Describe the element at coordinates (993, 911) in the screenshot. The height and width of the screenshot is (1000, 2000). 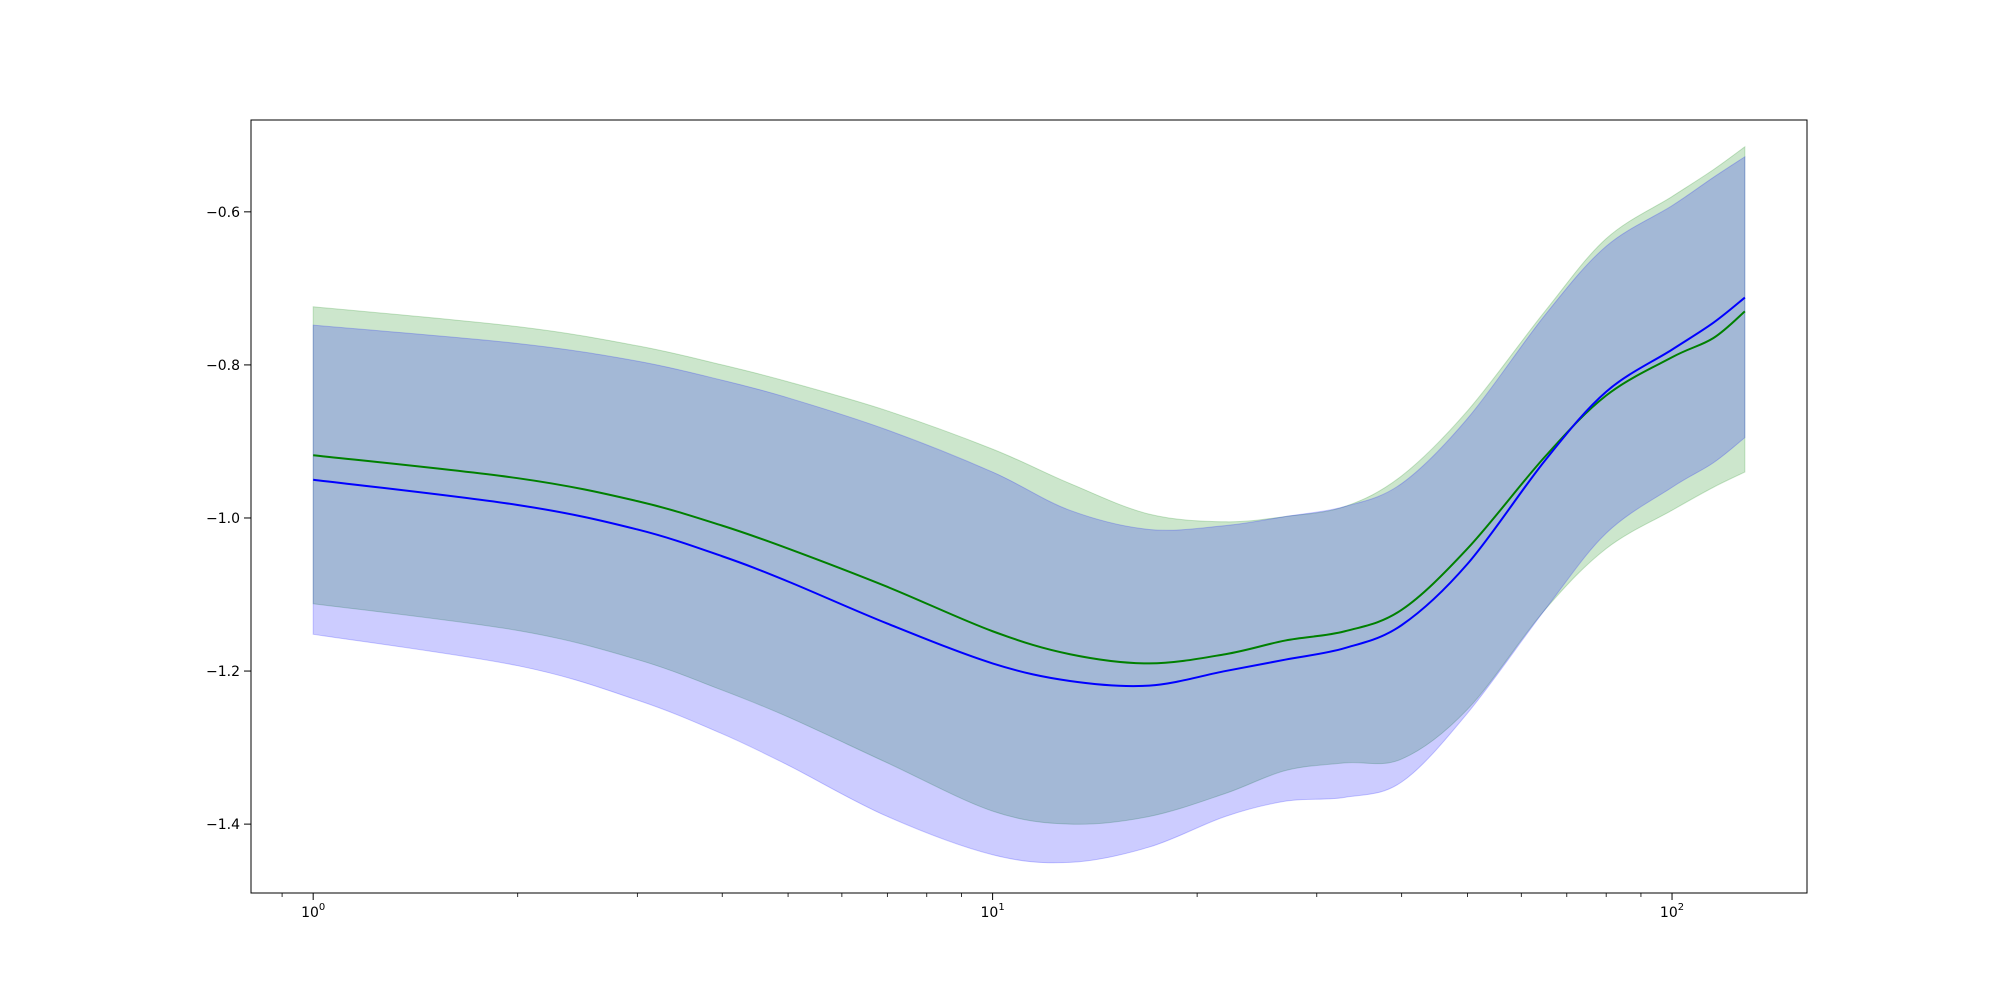
I see `x-tick-label: 10¹` at that location.